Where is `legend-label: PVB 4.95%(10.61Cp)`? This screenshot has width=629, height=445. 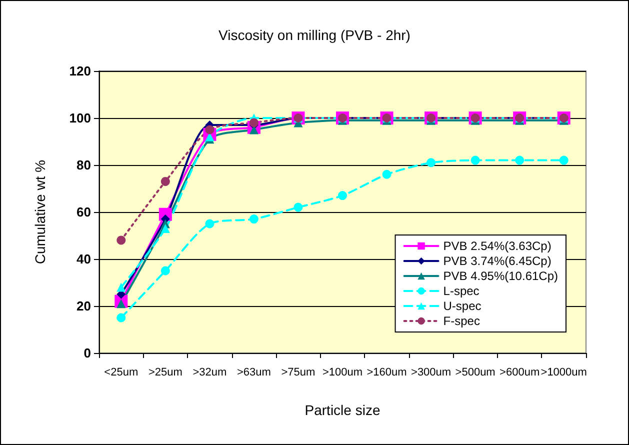 legend-label: PVB 4.95%(10.61Cp) is located at coordinates (500, 276).